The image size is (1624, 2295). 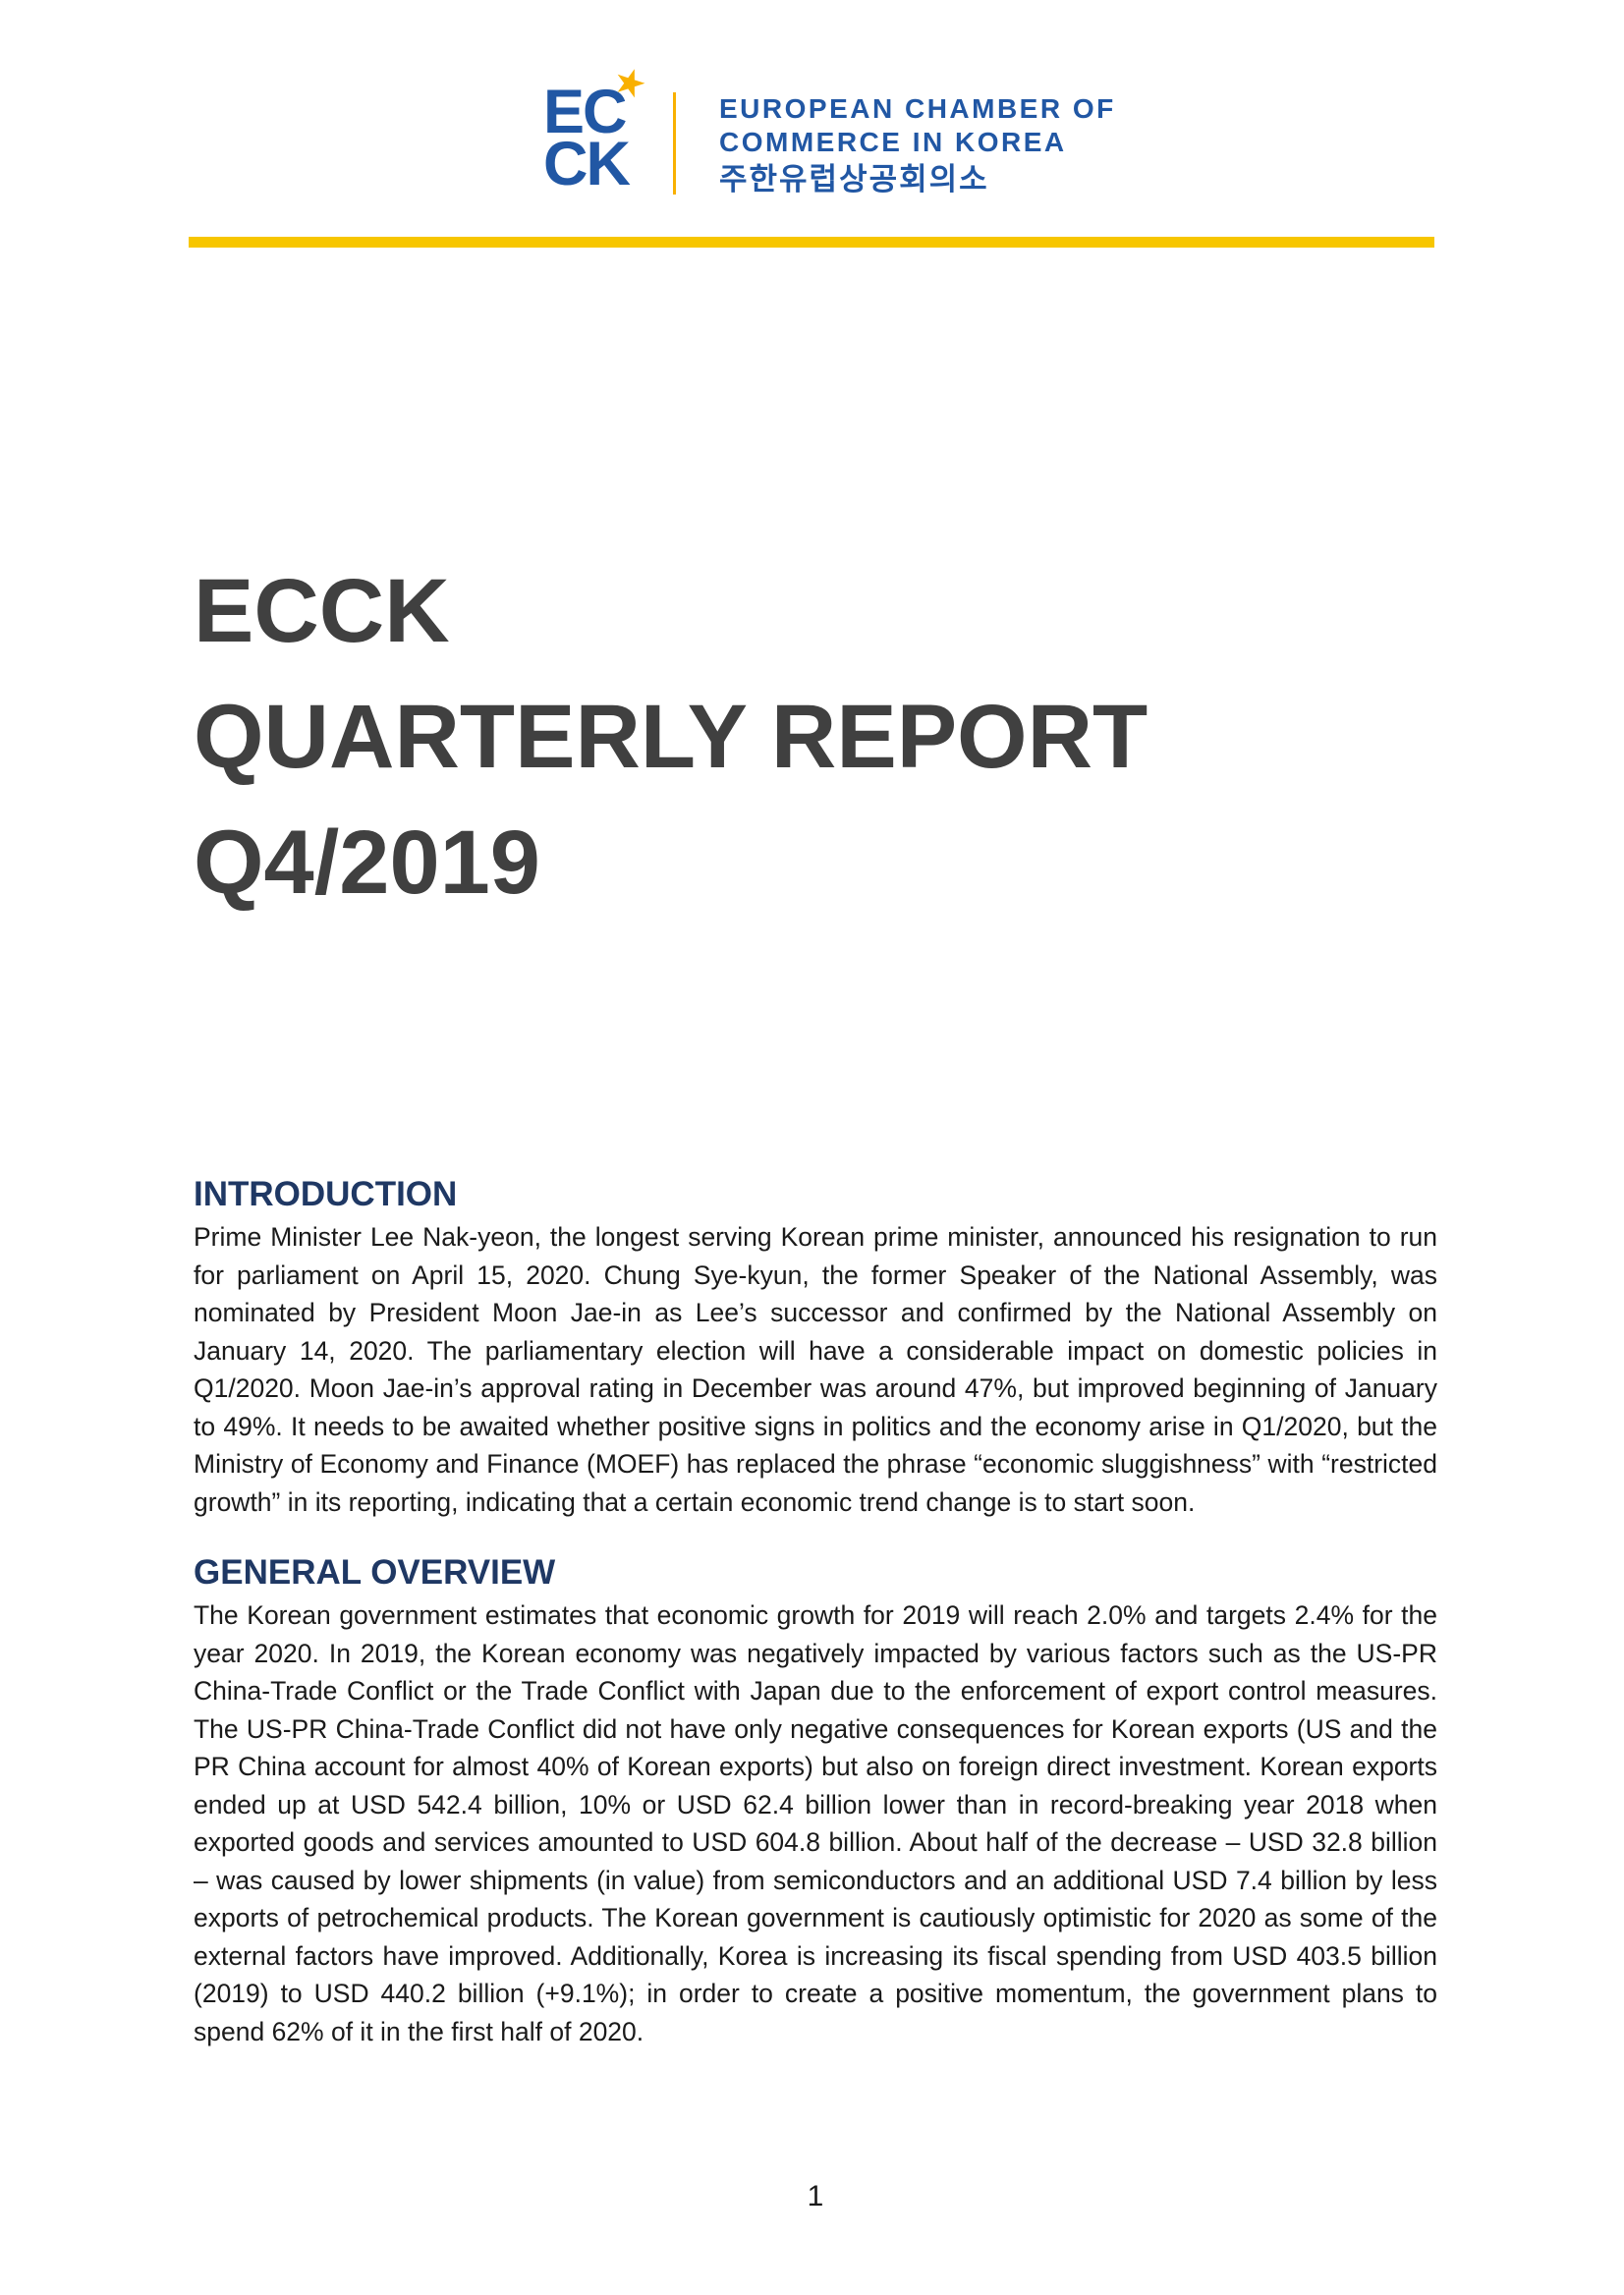 I want to click on org-name-line1: EUROPEAN CHAMBER OF, so click(x=917, y=109).